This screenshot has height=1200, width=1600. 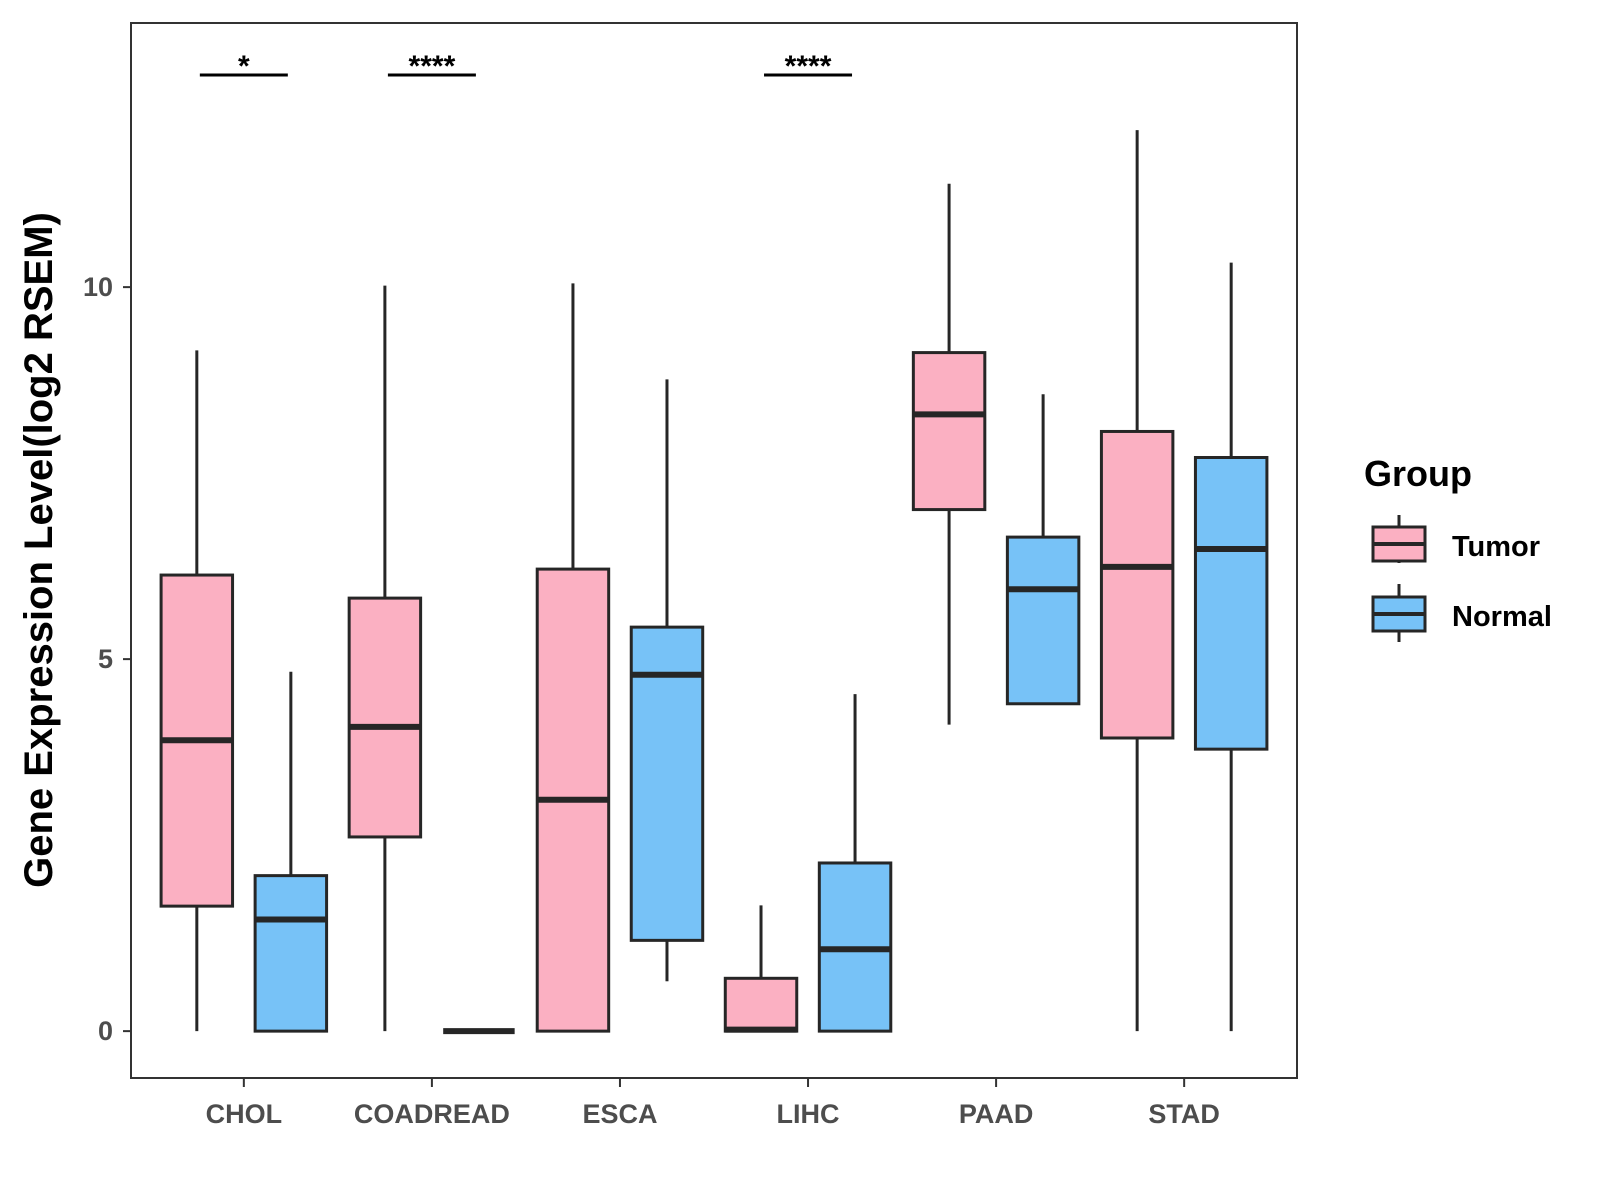 What do you see at coordinates (713, 1103) in the screenshot?
I see `x-axis: CHOL COADREAD ESCA LIHC PAAD STAD` at bounding box center [713, 1103].